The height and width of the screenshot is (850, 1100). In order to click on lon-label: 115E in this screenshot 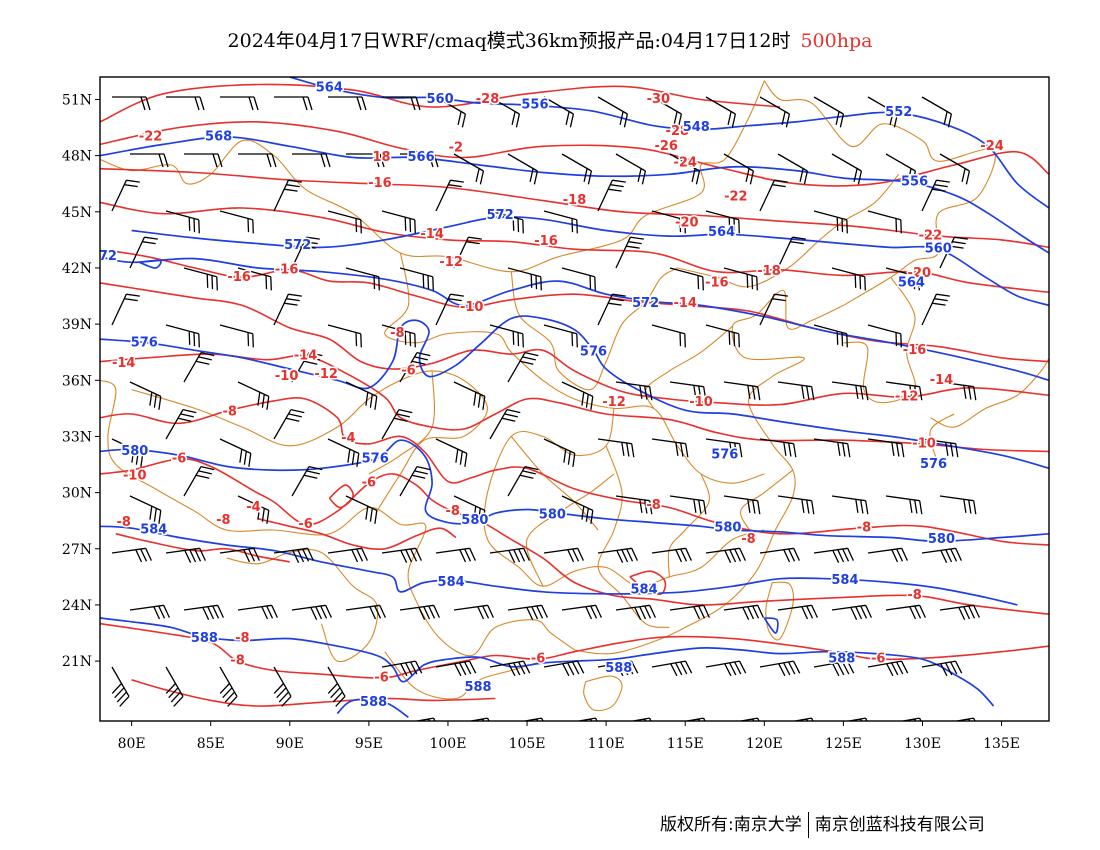, I will do `click(685, 744)`.